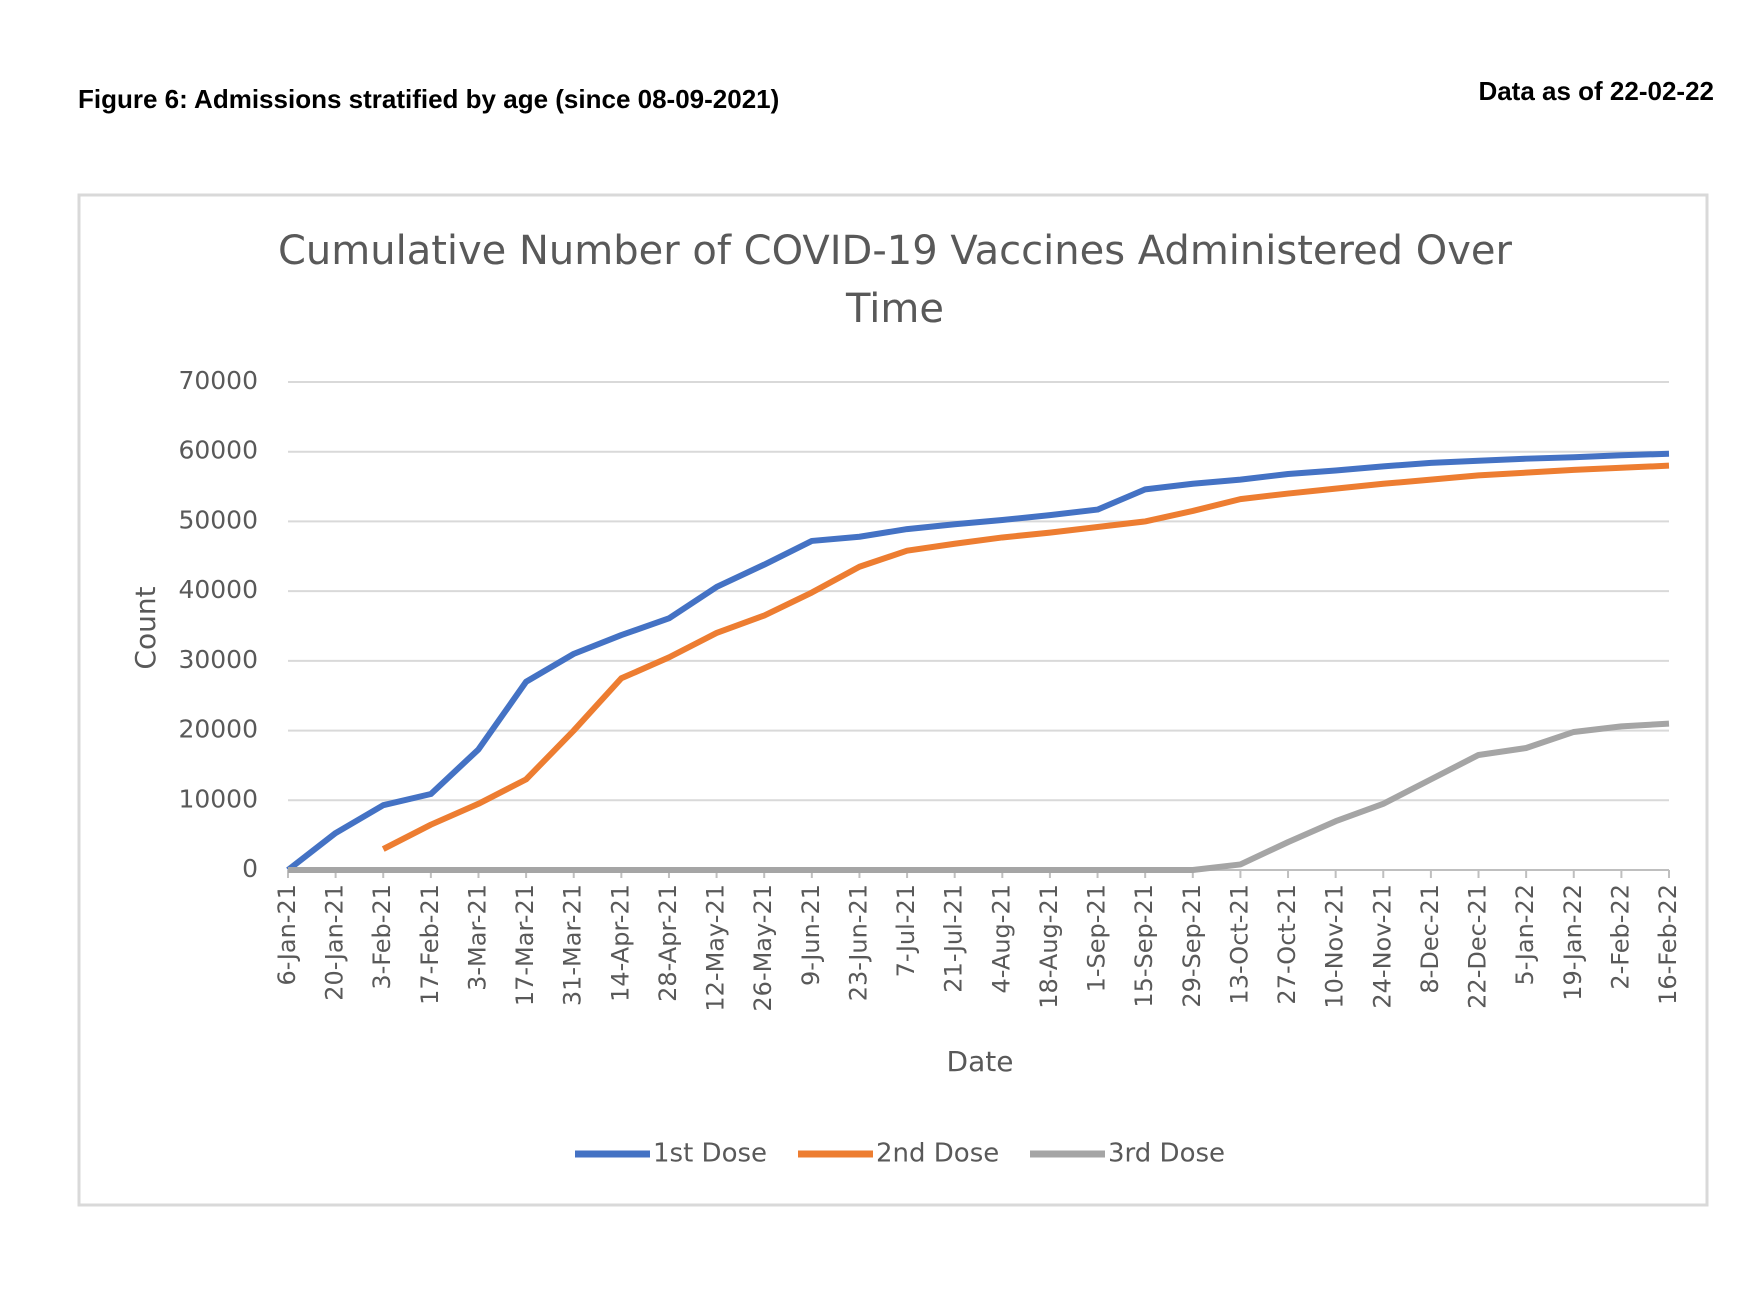 This screenshot has height=1310, width=1744. What do you see at coordinates (954, 938) in the screenshot?
I see `x-tick-label: 21-Jul-21` at bounding box center [954, 938].